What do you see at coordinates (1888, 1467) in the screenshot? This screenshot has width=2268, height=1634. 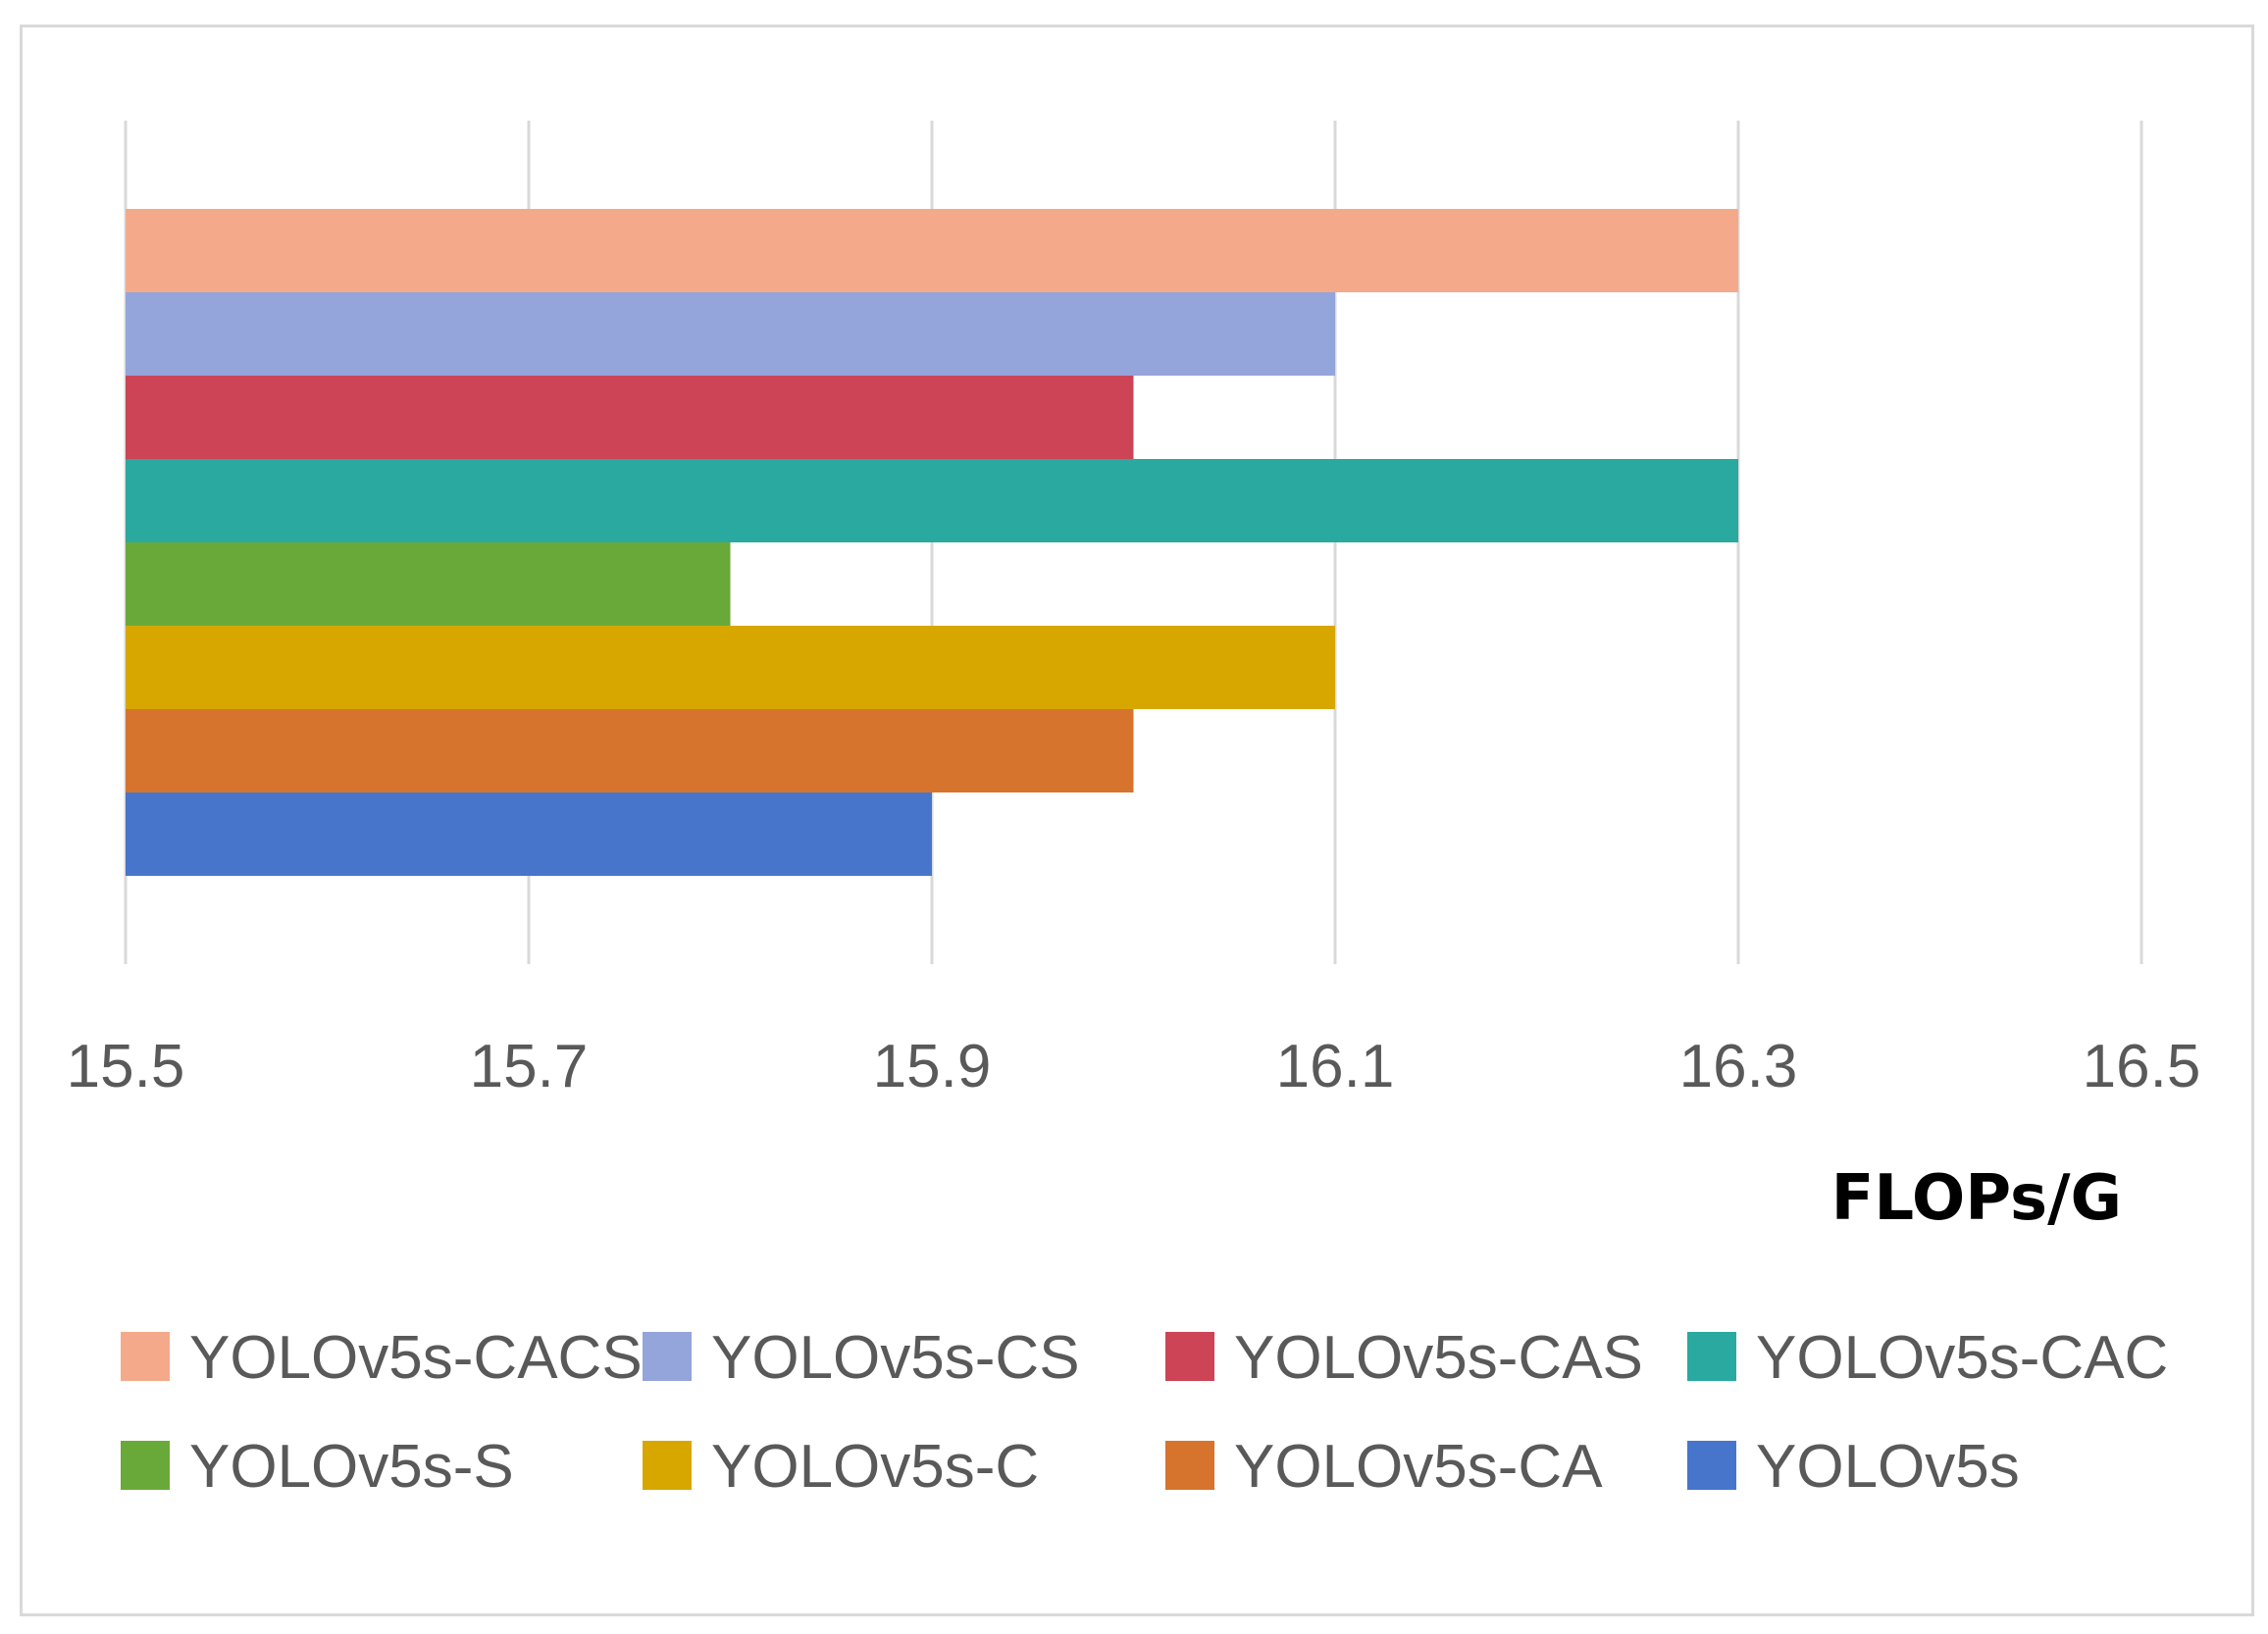 I see `legend-label: YOLOv5s` at bounding box center [1888, 1467].